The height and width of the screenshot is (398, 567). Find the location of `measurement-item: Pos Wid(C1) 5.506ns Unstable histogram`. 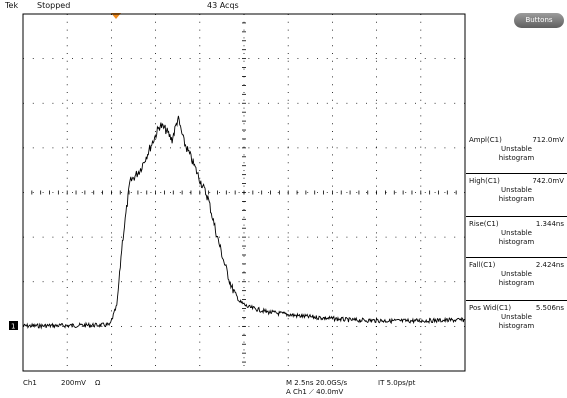

measurement-item: Pos Wid(C1) 5.506ns Unstable histogram is located at coordinates (516, 317).